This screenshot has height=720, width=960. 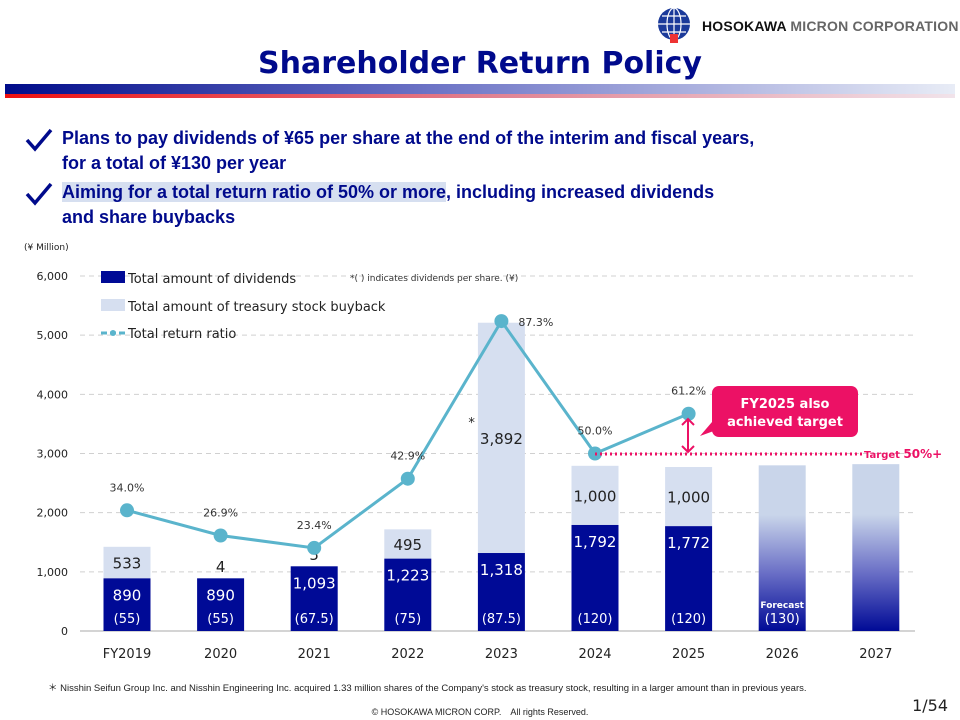 I want to click on x-tick-label: FY2019, so click(x=127, y=654).